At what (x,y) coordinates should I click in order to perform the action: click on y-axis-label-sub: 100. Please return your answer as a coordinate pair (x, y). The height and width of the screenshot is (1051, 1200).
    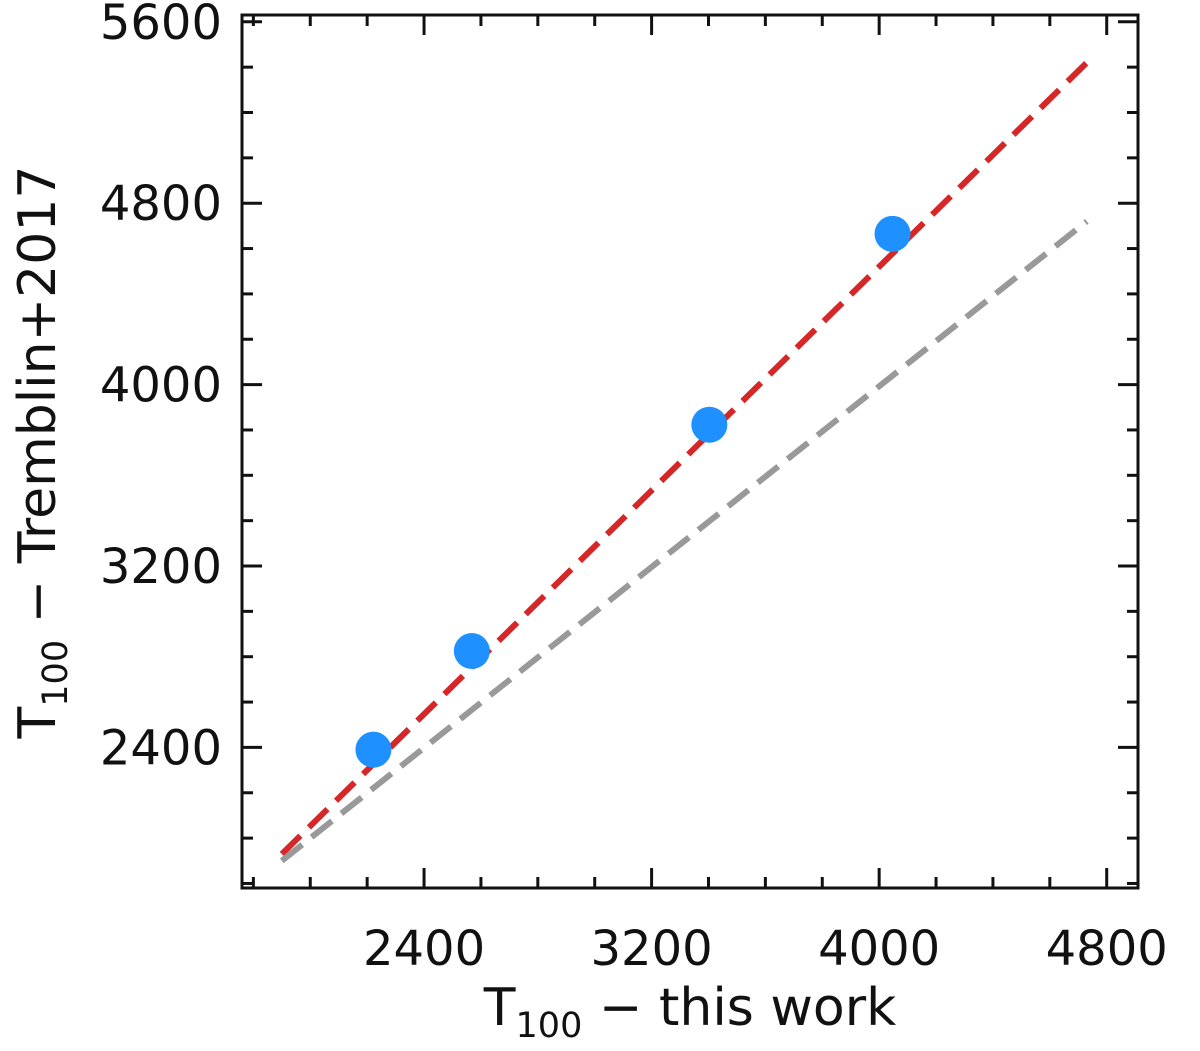
    Looking at the image, I should click on (56, 673).